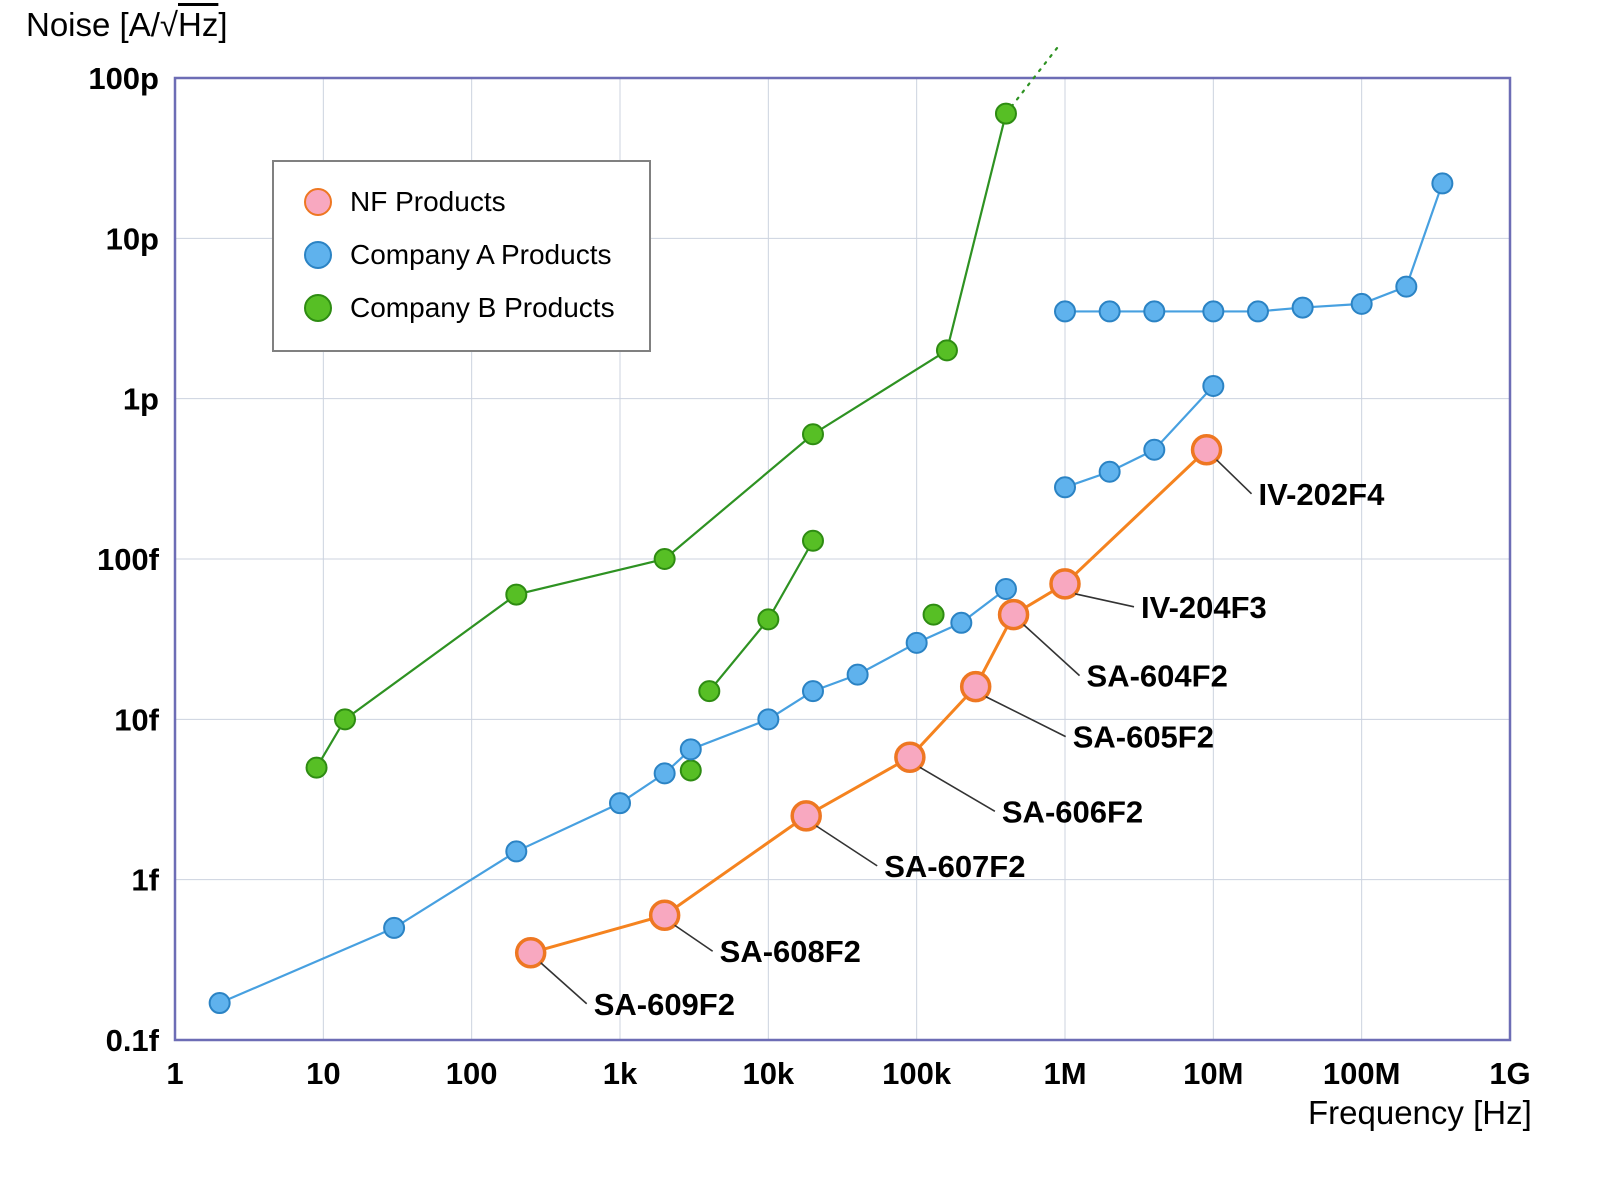  Describe the element at coordinates (1143, 737) in the screenshot. I see `svg-text: SA-605F2` at that location.